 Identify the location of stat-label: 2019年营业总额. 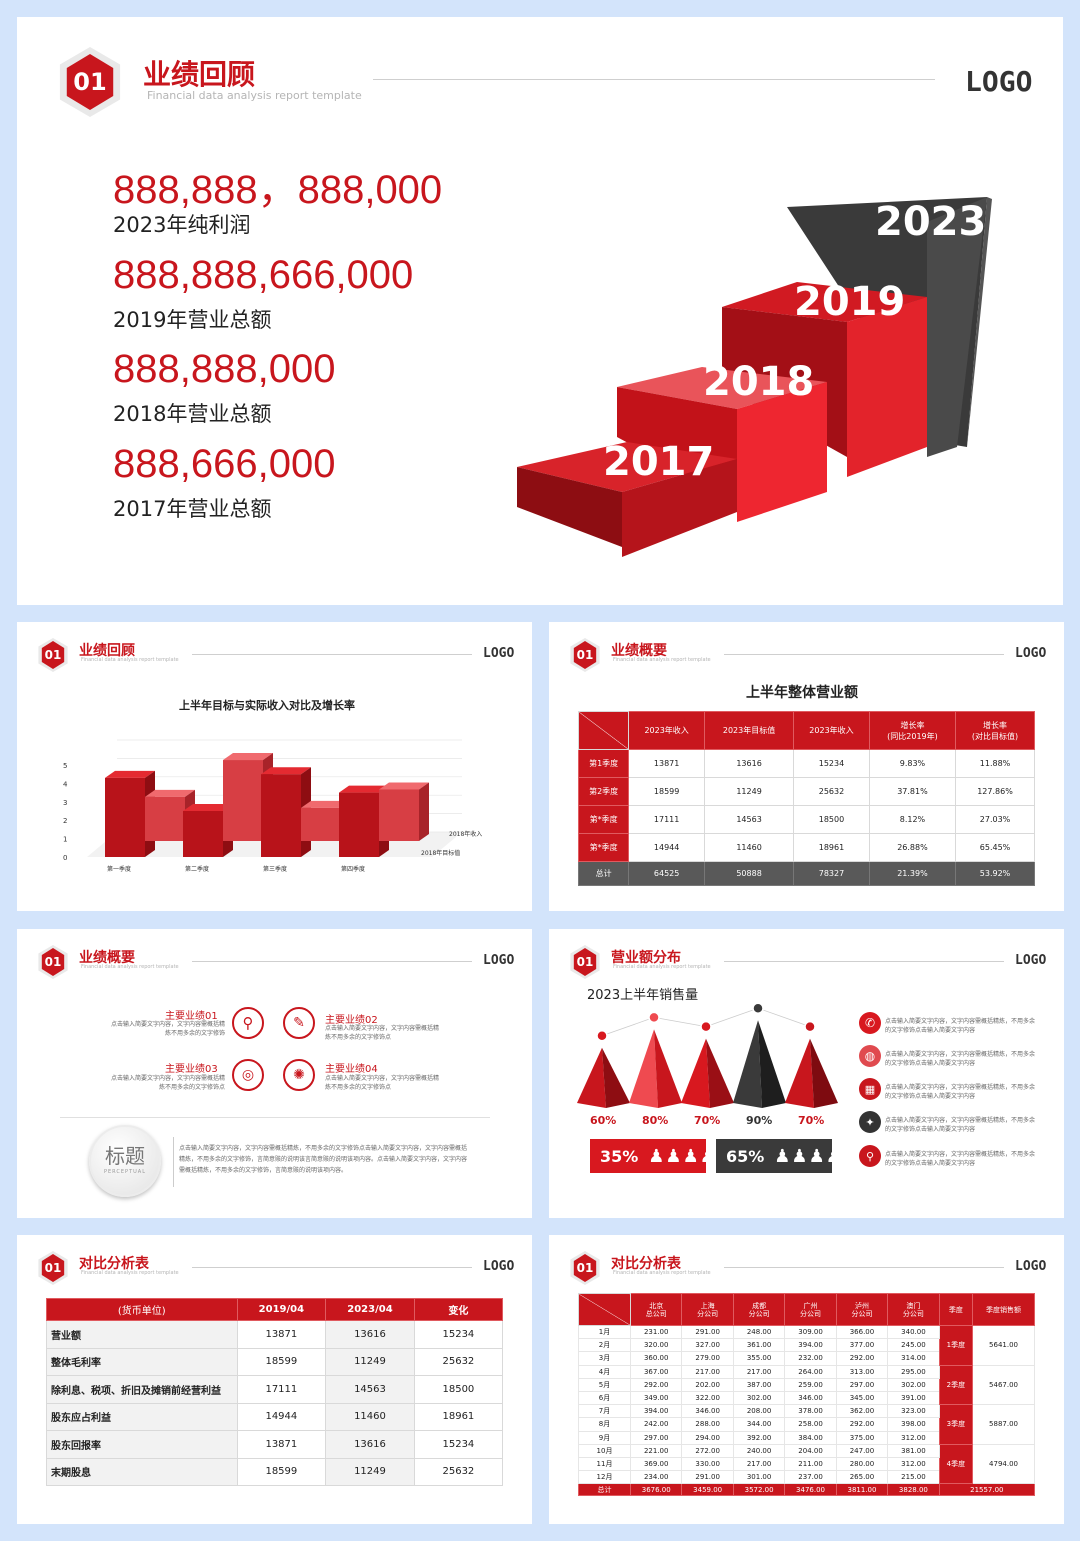
(192, 320).